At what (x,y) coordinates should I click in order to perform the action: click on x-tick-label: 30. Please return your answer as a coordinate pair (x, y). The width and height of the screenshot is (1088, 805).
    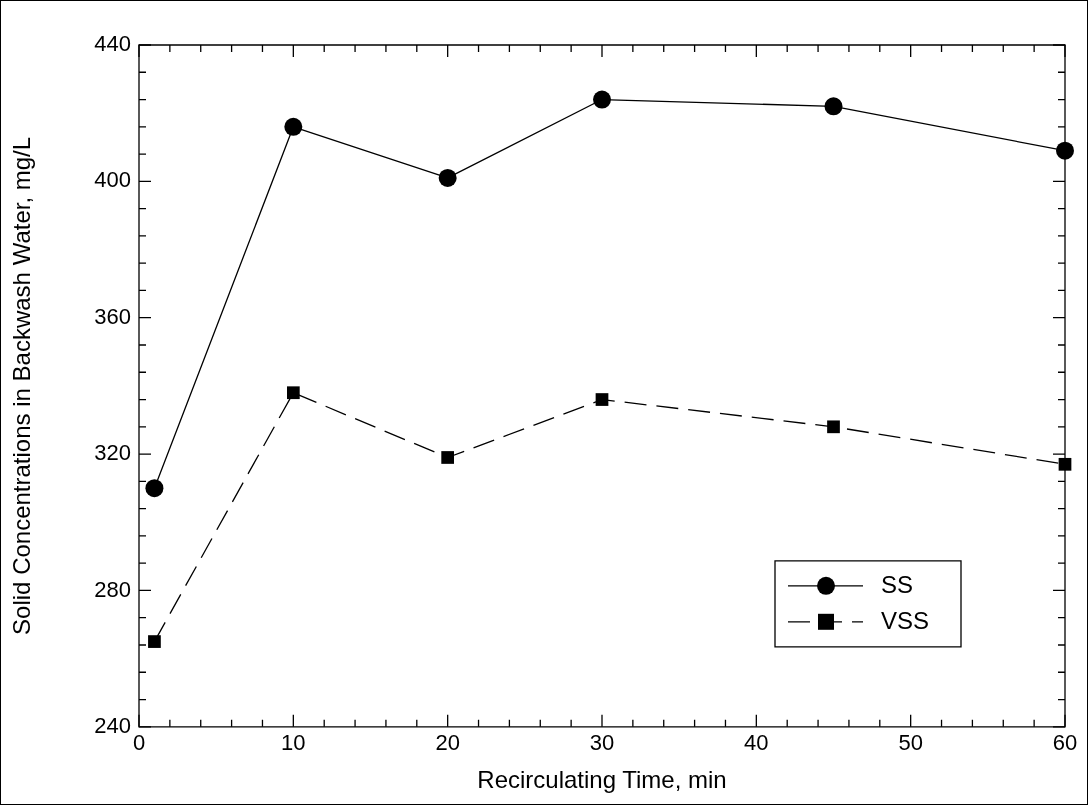
    Looking at the image, I should click on (602, 743).